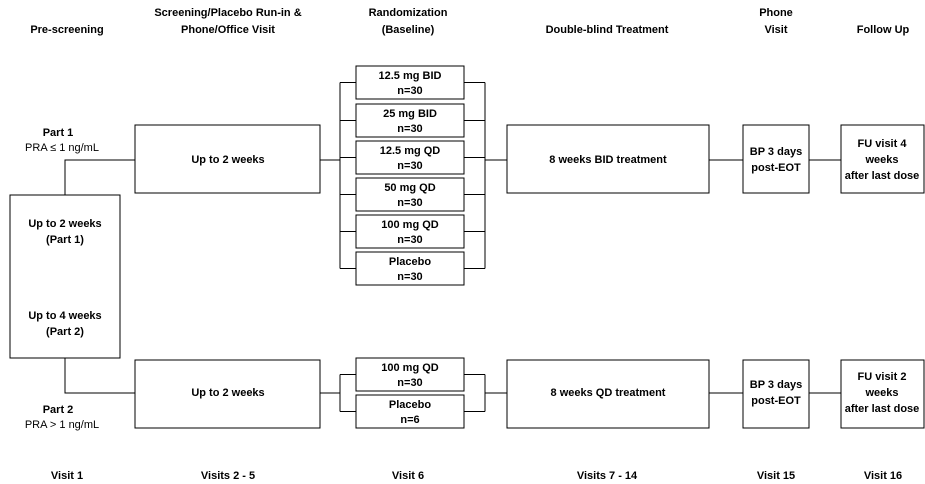 This screenshot has height=484, width=925. I want to click on visit-label: Visit 16, so click(883, 476).